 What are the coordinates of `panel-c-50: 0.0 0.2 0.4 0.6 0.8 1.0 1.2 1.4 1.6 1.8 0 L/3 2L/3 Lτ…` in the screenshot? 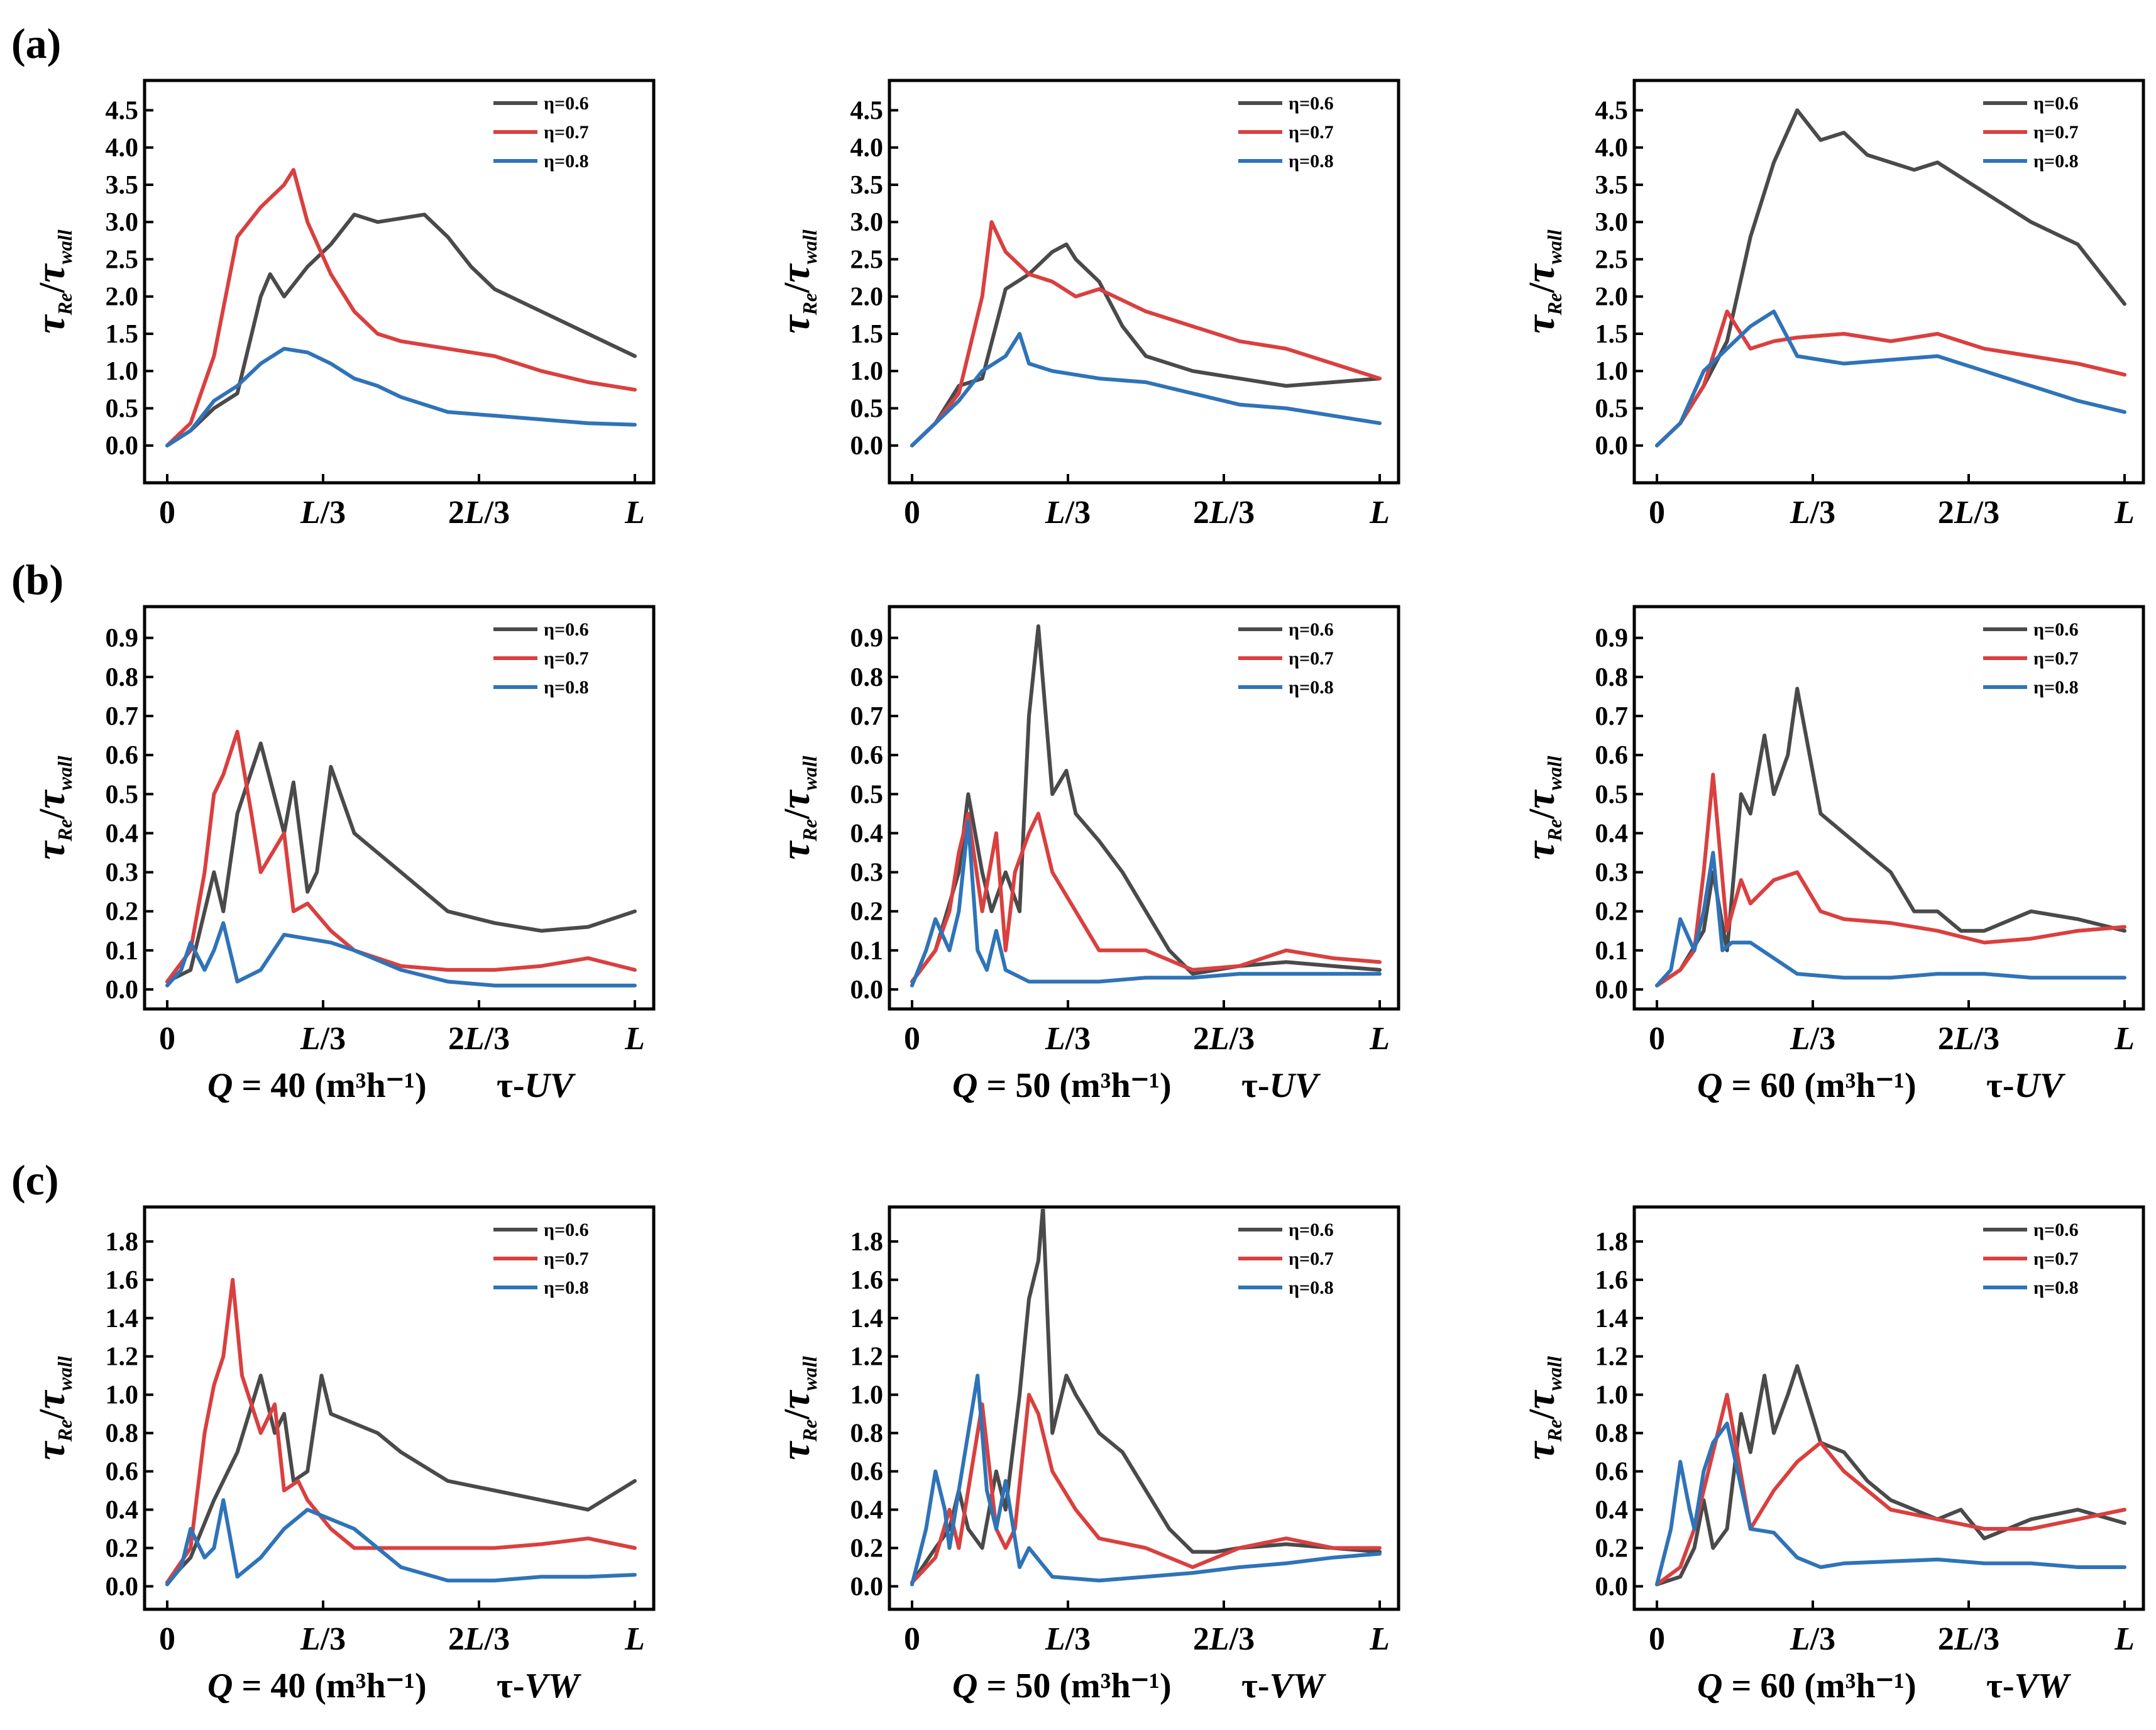 It's located at (1086, 1455).